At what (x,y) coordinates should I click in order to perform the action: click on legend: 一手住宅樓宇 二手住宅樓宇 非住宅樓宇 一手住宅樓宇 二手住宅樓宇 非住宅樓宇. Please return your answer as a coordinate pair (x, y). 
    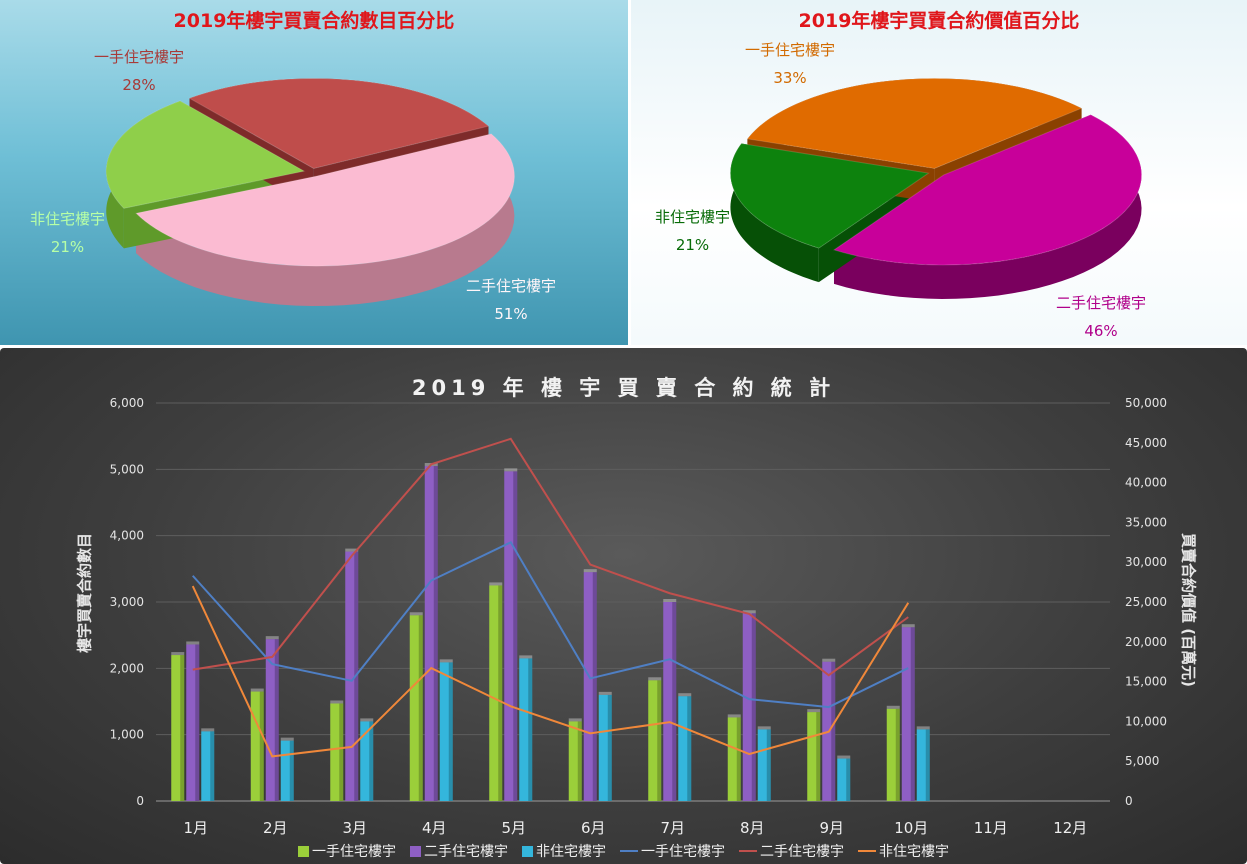
    Looking at the image, I should click on (623, 851).